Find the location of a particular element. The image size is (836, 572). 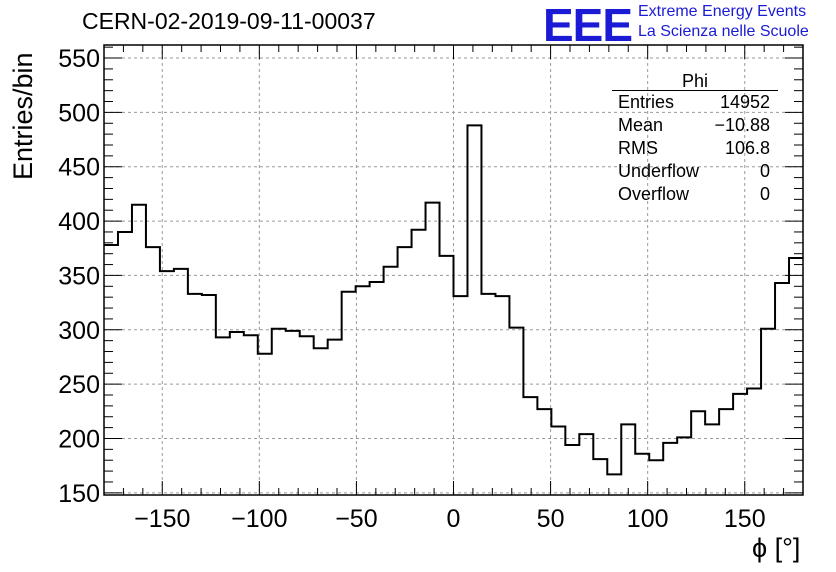

x-tick-label: −150 is located at coordinates (162, 519).